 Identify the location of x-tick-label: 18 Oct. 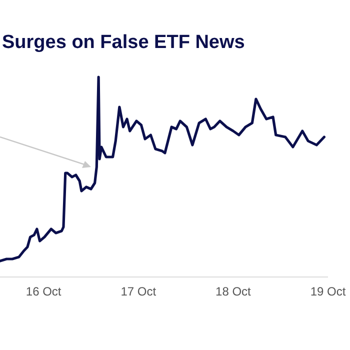
(234, 291).